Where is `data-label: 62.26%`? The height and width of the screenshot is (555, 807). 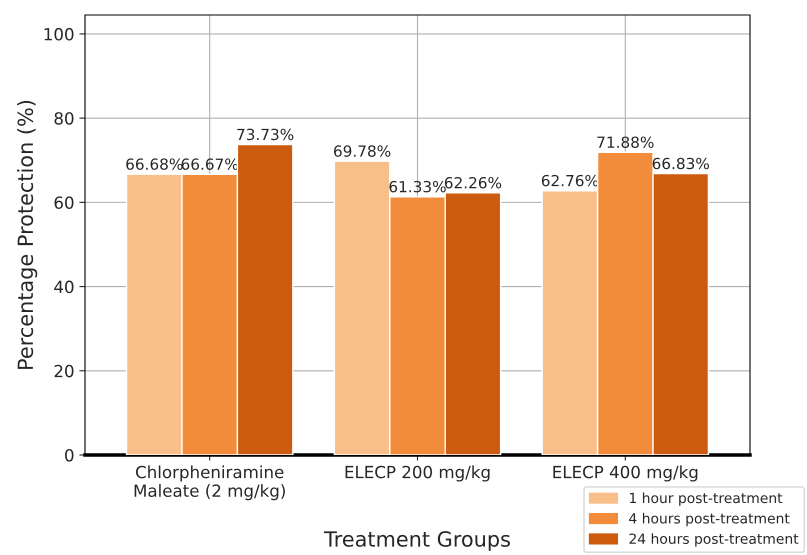 data-label: 62.26% is located at coordinates (473, 182).